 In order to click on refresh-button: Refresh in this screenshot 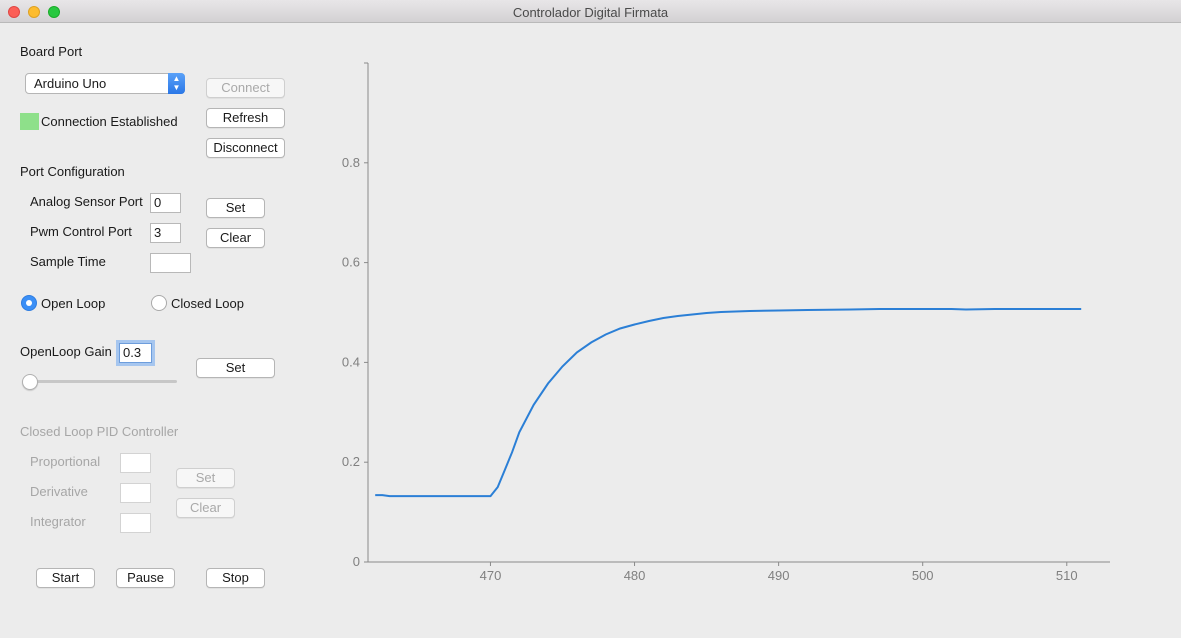, I will do `click(245, 118)`.